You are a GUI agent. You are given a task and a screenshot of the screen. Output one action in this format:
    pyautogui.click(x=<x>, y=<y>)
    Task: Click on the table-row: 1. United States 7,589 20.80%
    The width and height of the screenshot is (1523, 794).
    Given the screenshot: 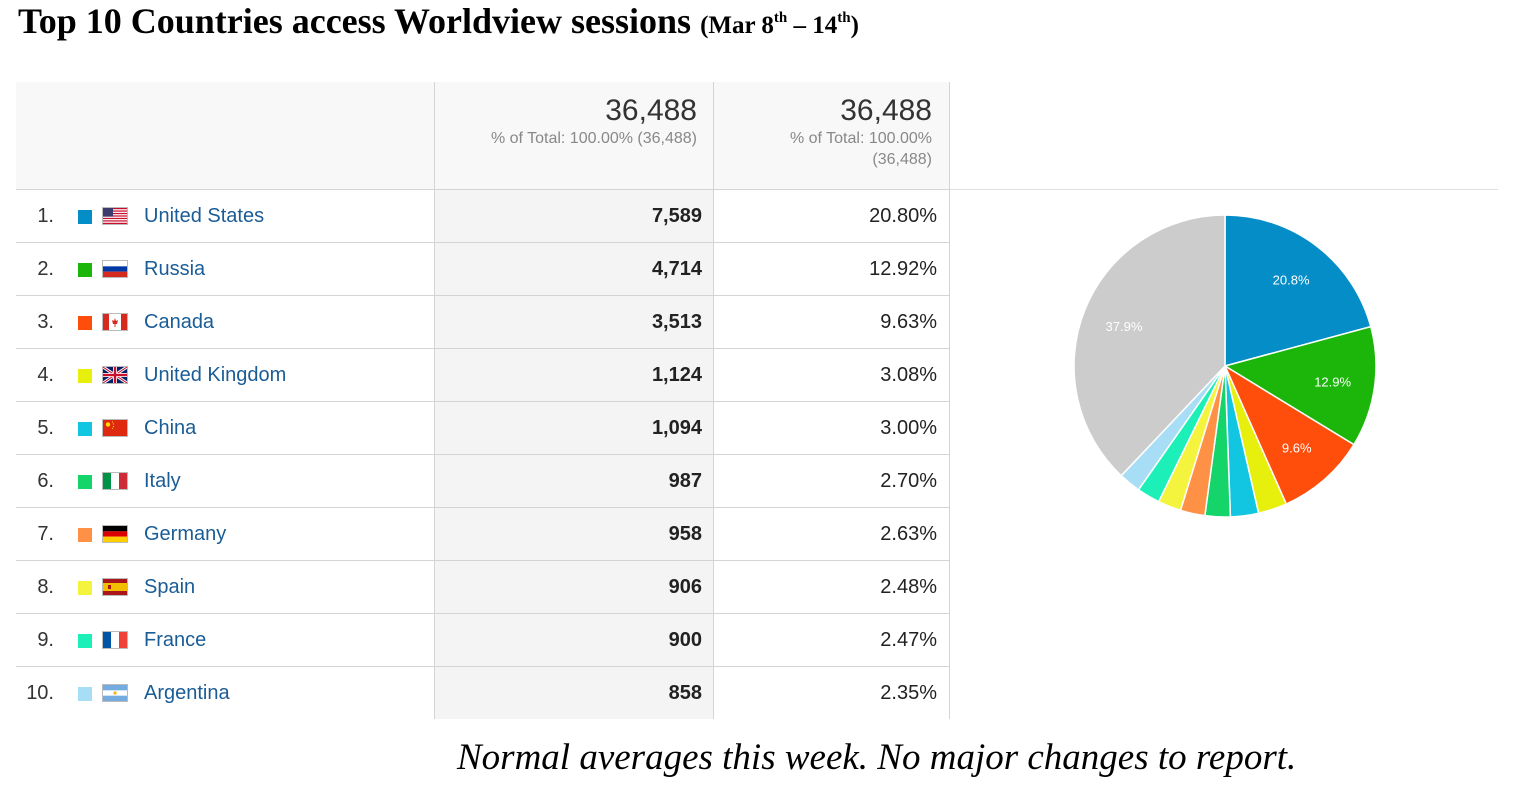 What is the action you would take?
    pyautogui.click(x=483, y=216)
    